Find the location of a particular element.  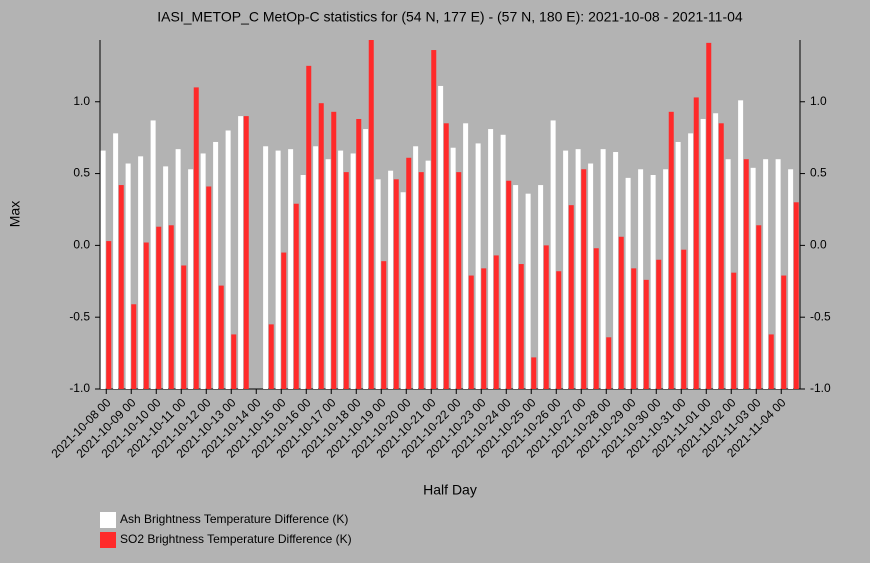

y-tick-label: 0.0 is located at coordinates (81, 245).